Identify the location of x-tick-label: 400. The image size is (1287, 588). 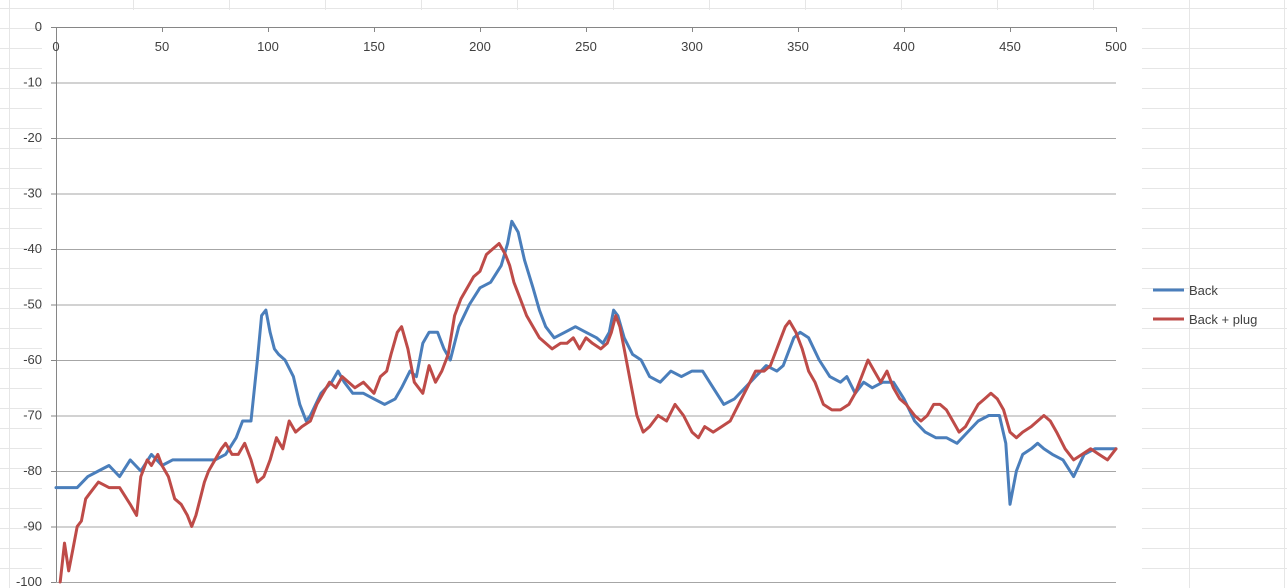
(904, 46).